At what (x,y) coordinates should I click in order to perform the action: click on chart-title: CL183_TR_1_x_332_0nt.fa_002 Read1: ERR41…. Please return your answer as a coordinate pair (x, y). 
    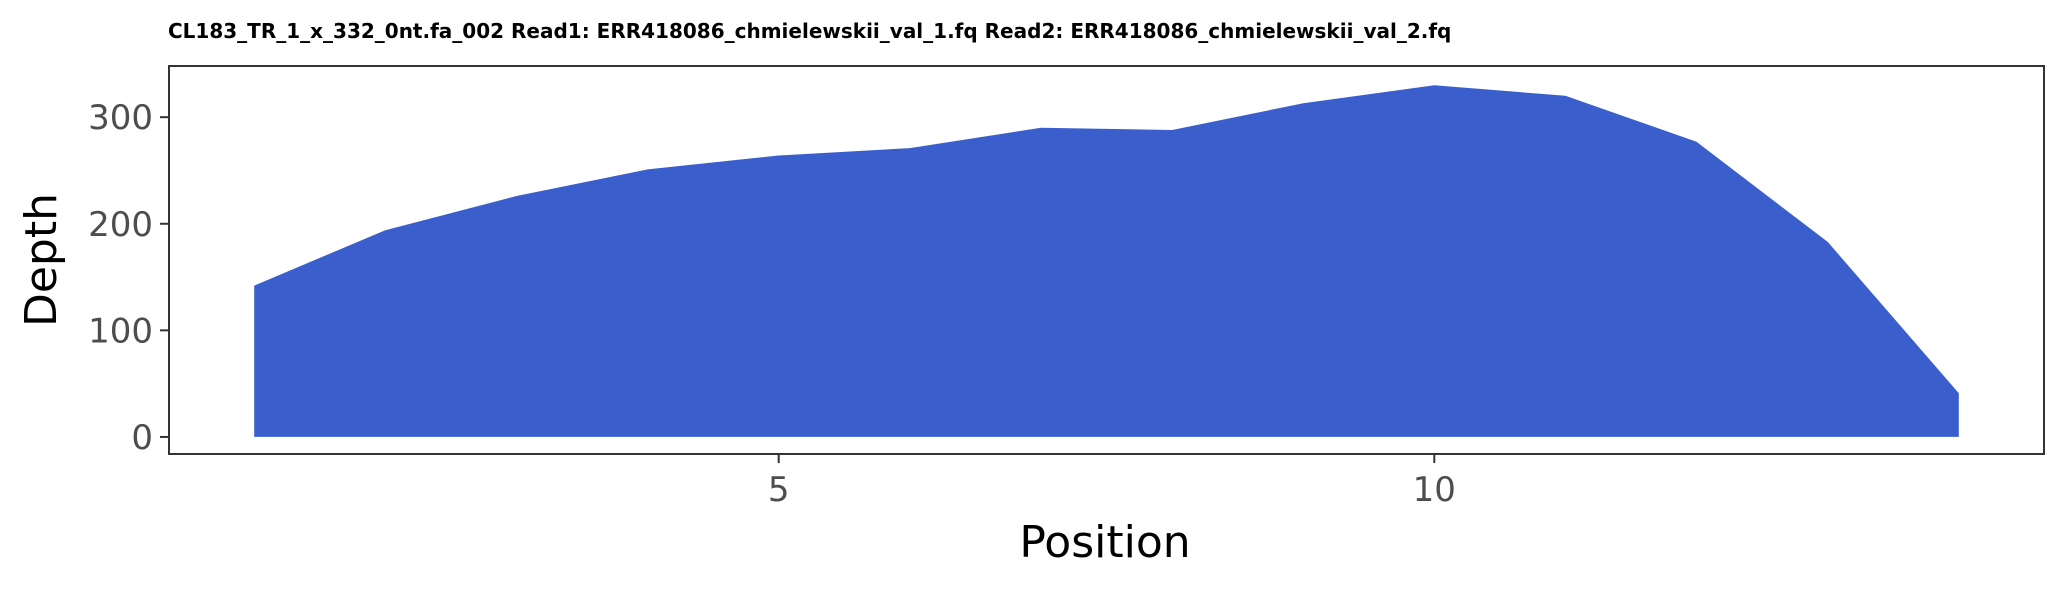
    Looking at the image, I should click on (809, 31).